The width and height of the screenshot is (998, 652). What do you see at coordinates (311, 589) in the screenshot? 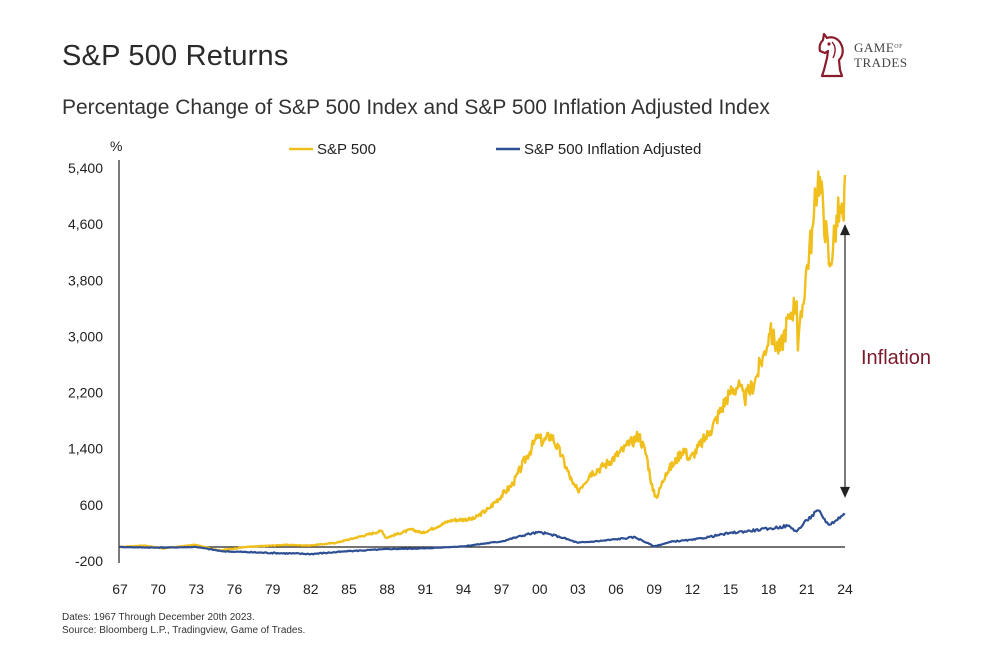
I see `x-tick-label: 82` at bounding box center [311, 589].